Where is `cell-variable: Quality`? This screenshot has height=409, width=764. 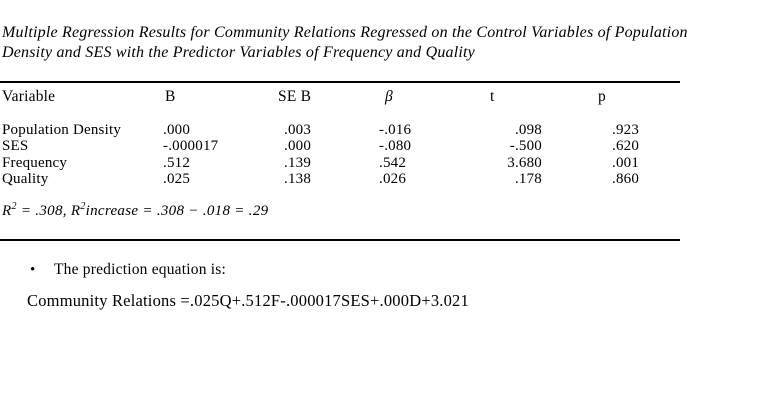 cell-variable: Quality is located at coordinates (25, 179).